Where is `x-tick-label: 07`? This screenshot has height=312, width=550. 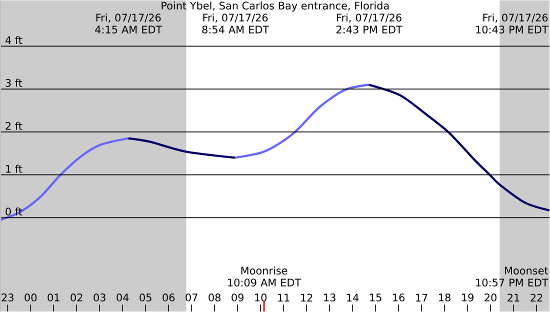
x-tick-label: 07 is located at coordinates (192, 298).